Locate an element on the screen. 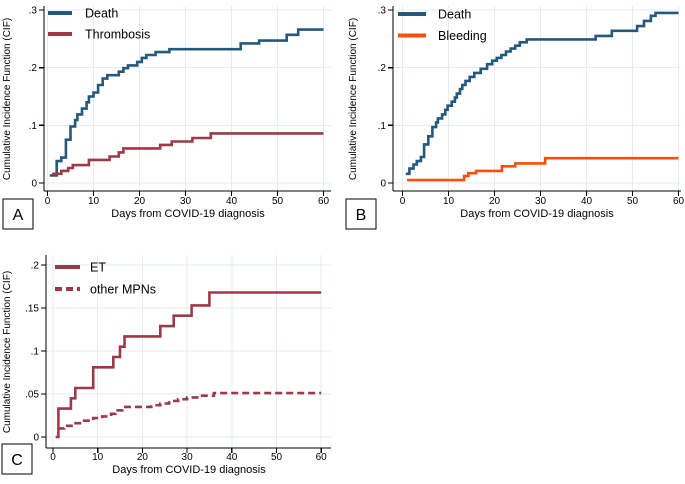 The width and height of the screenshot is (685, 484). y-tick-label: .05 is located at coordinates (32, 395).